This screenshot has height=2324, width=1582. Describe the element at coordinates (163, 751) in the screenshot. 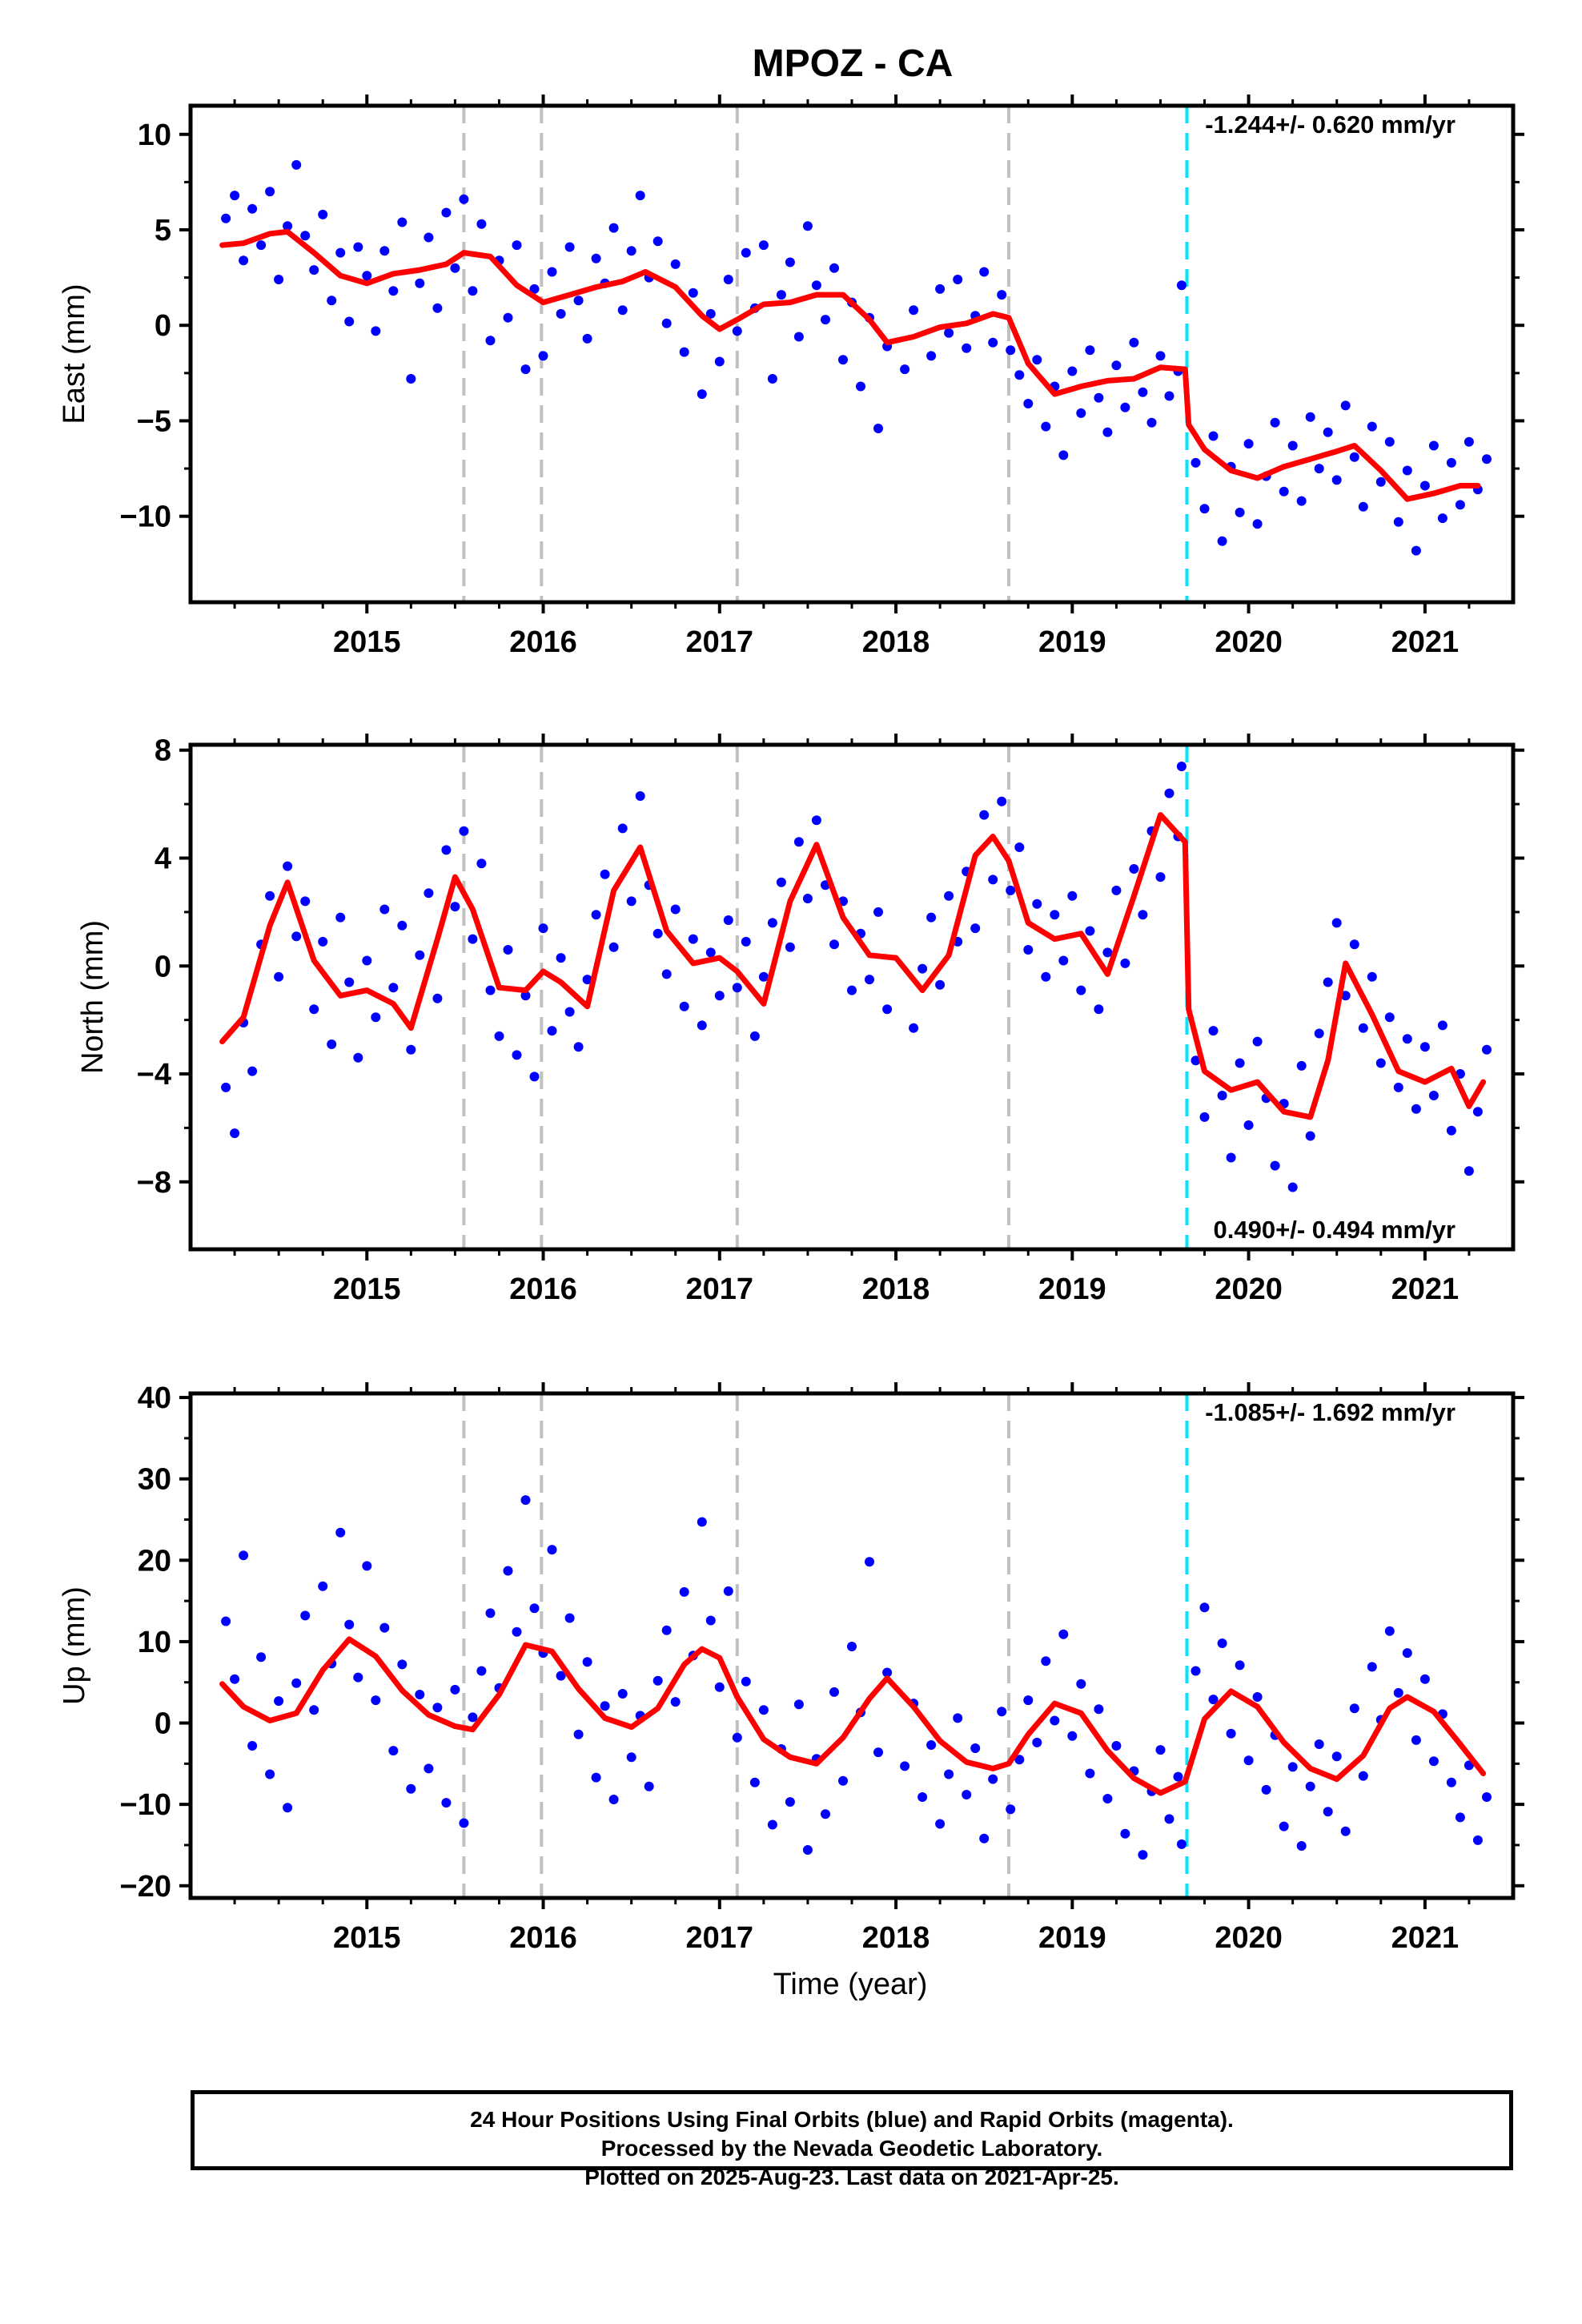

I see `y-tick-label: 8` at that location.